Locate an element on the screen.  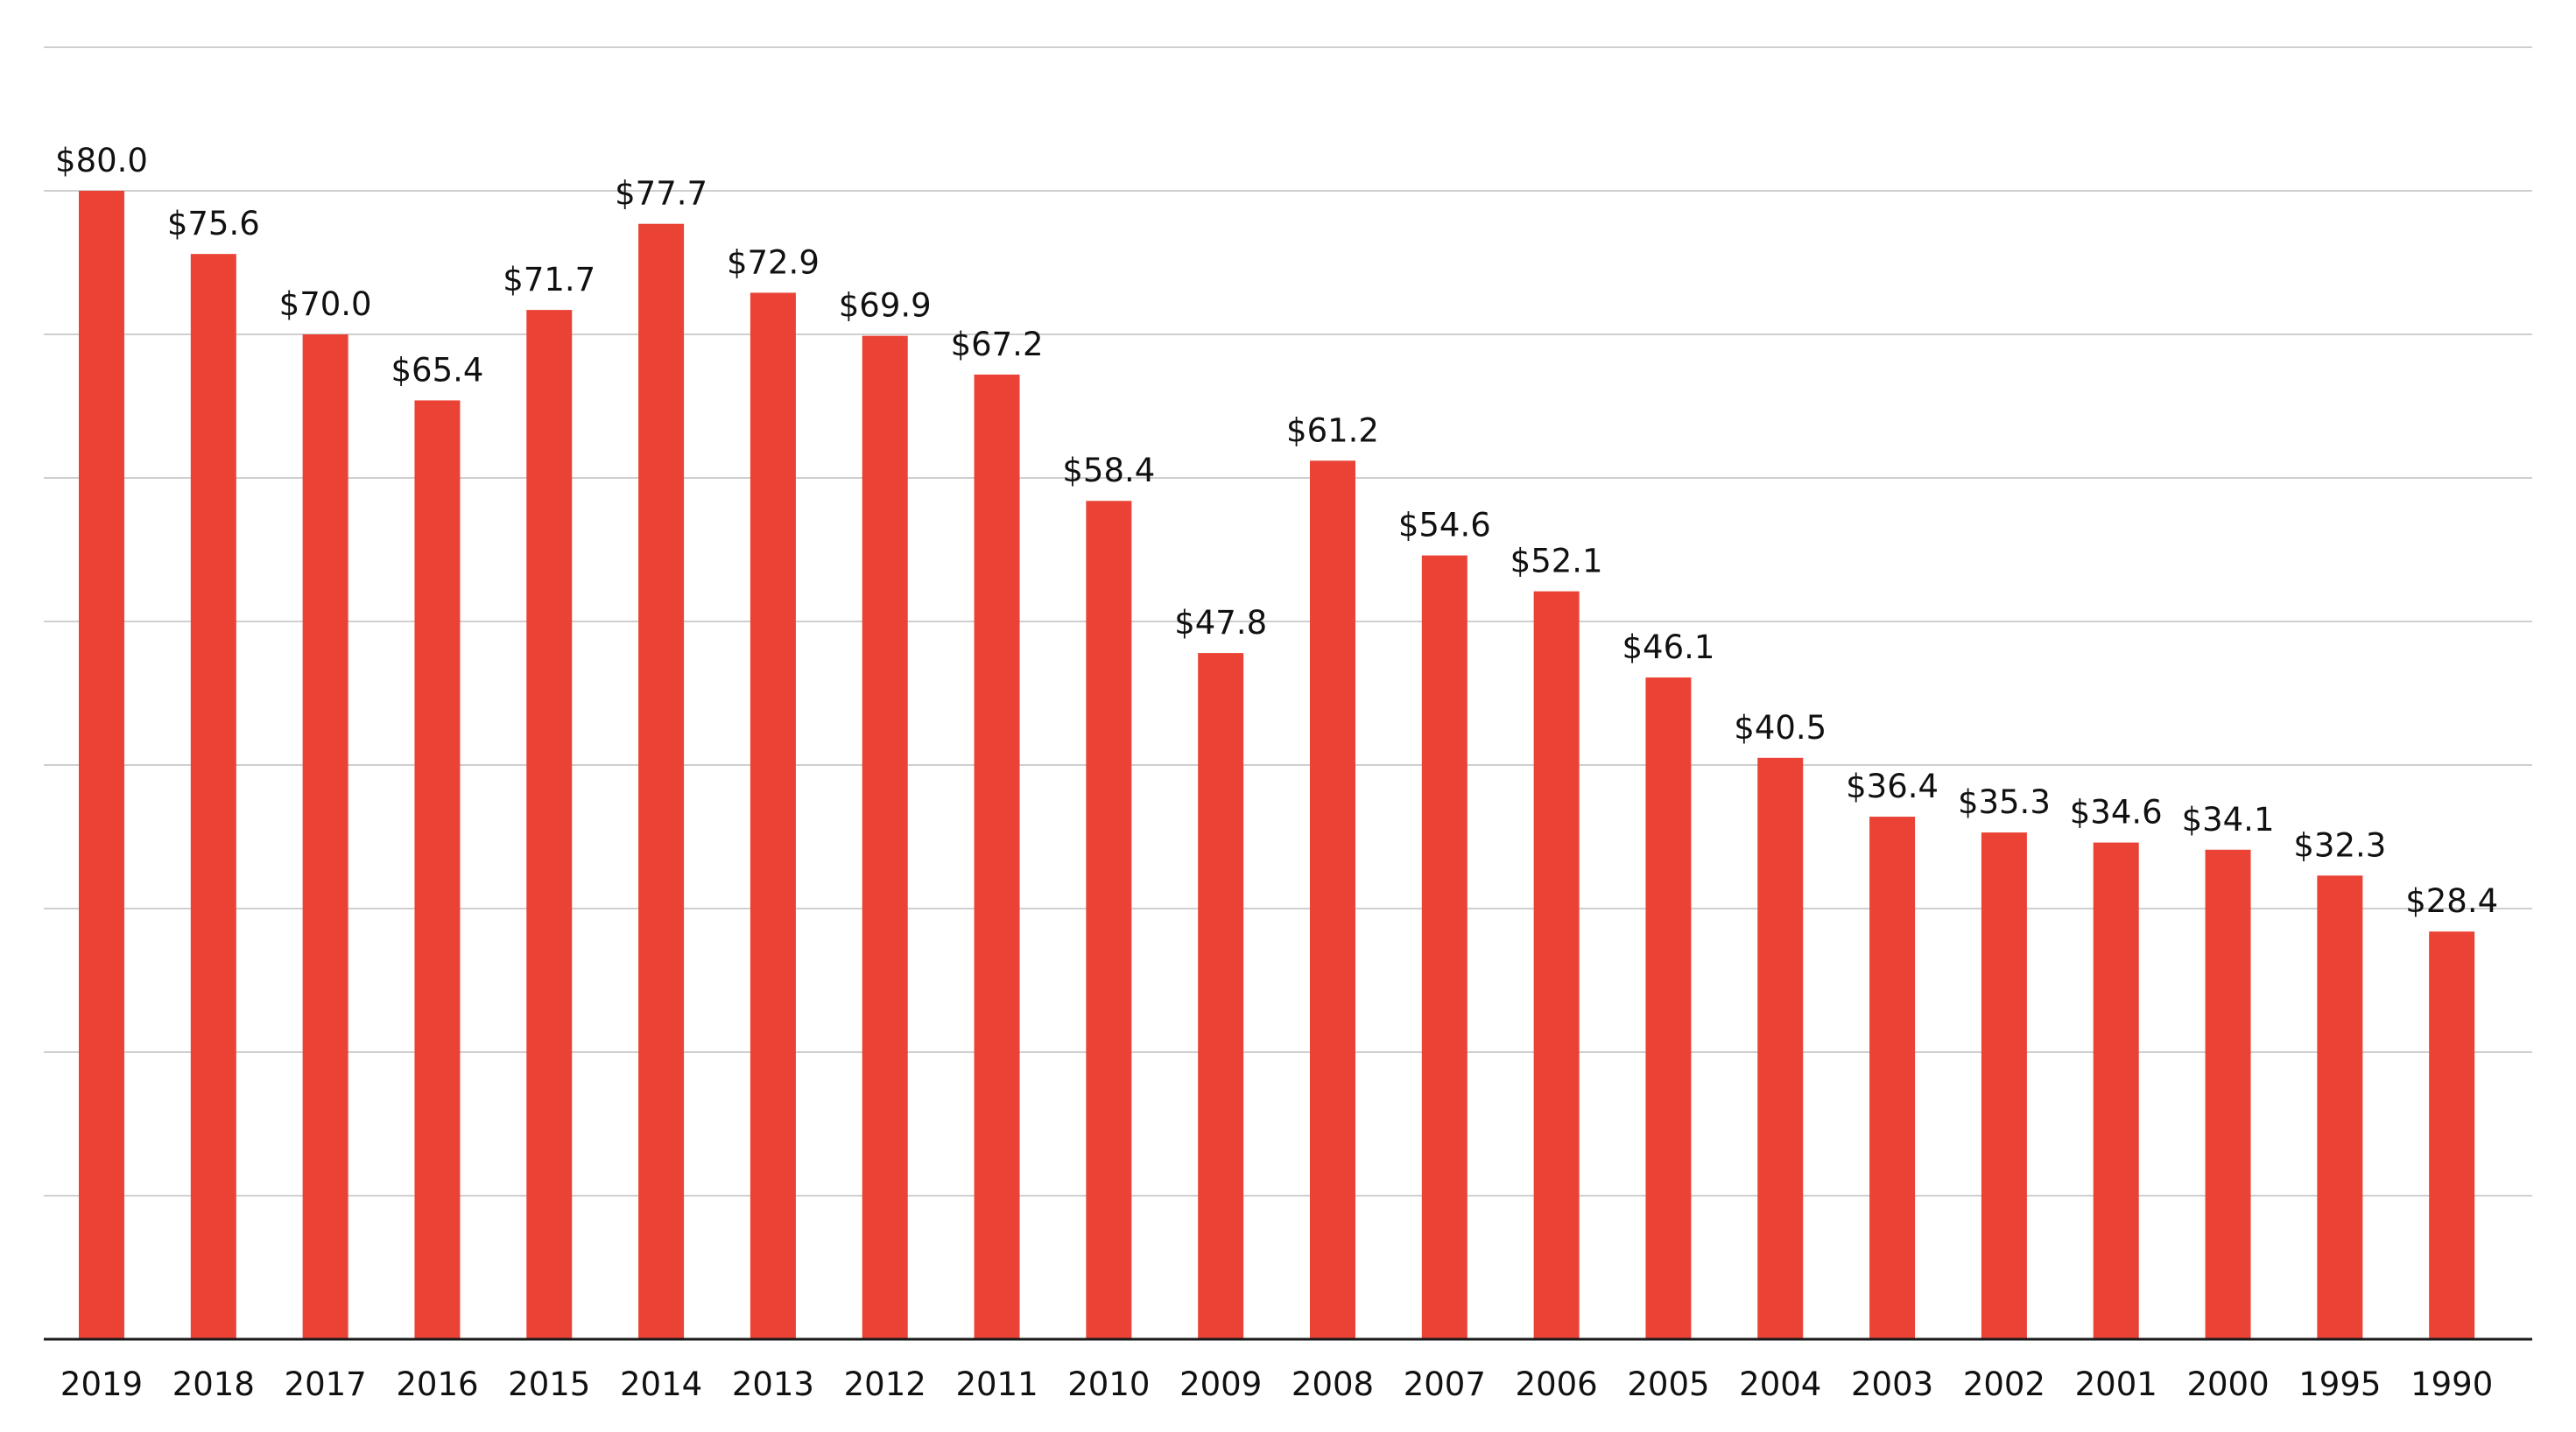
x-tick-label-2001: 2001 is located at coordinates (2116, 1384).